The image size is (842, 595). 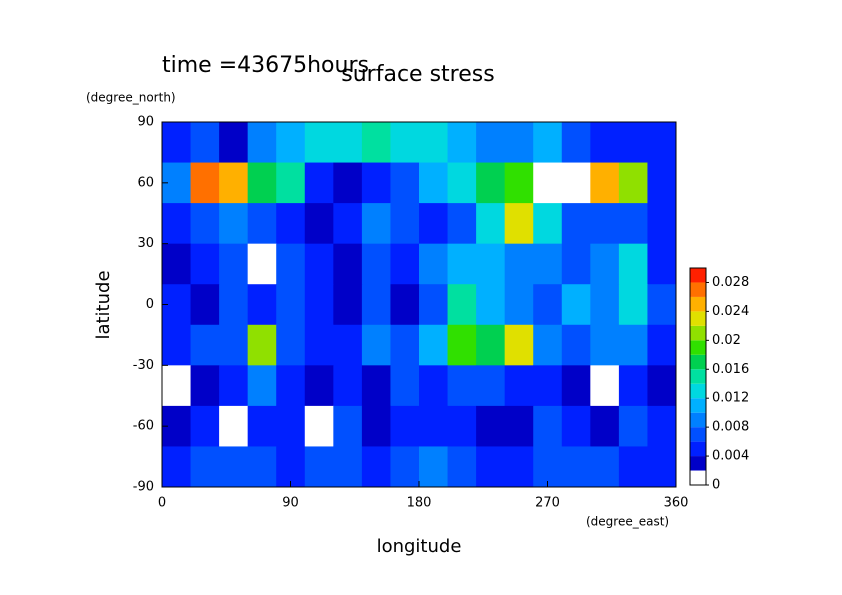 What do you see at coordinates (145, 182) in the screenshot?
I see `y-tick-label: 60` at bounding box center [145, 182].